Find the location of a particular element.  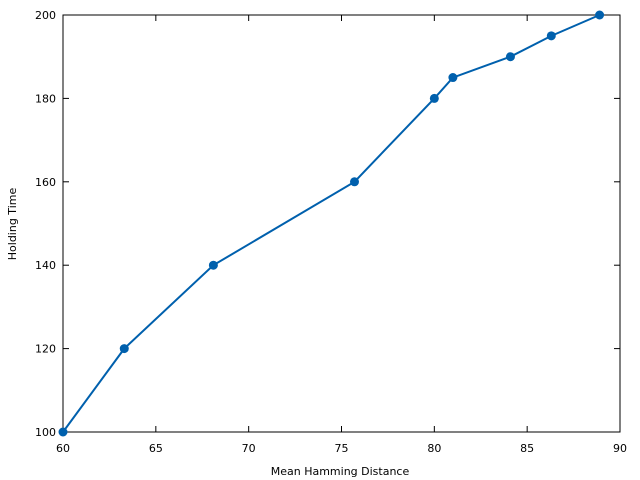

y-tick-label: 140 is located at coordinates (45, 265).